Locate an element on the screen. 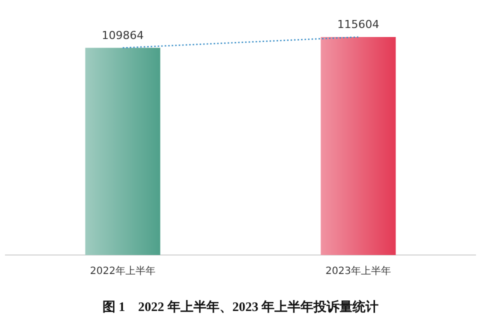 This screenshot has height=330, width=481. text: 图 1 2022 年上半年、2023 年上半年投诉量统计 is located at coordinates (240, 306).